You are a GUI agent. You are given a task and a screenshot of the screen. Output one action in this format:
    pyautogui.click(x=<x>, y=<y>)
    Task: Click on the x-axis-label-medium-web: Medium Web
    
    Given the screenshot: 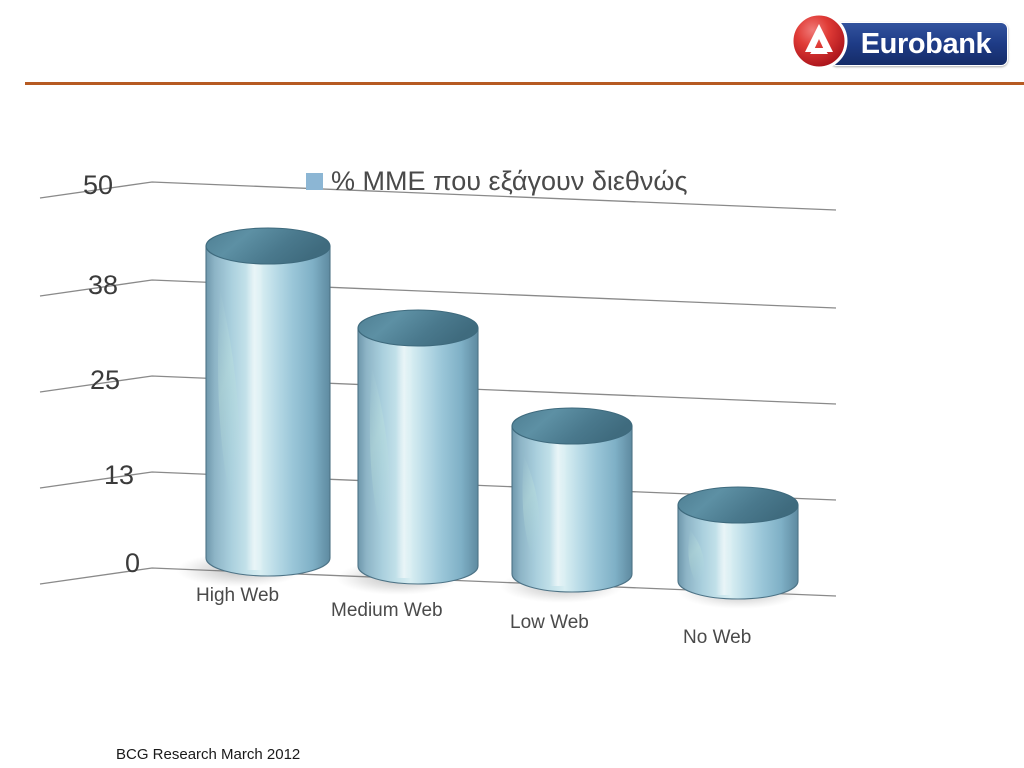 What is the action you would take?
    pyautogui.click(x=387, y=610)
    